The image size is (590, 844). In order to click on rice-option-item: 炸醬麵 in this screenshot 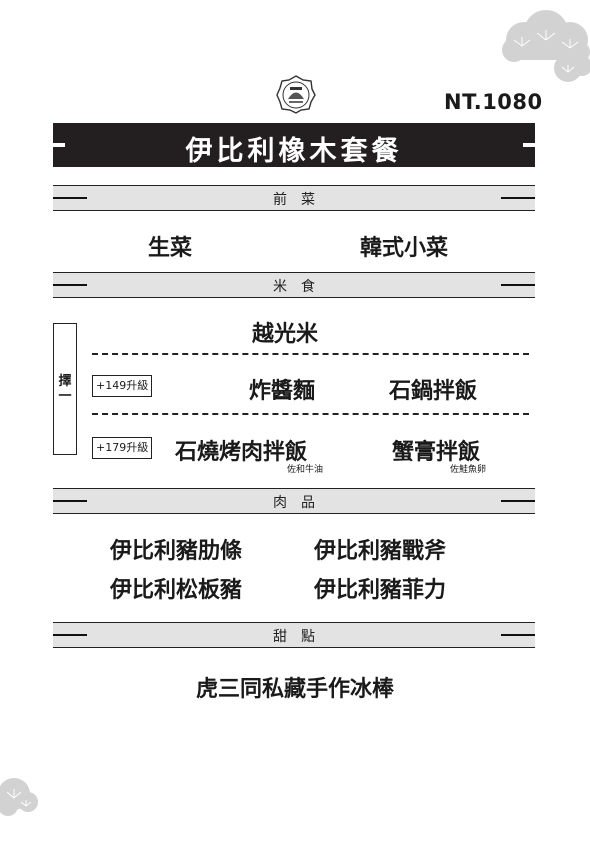, I will do `click(282, 391)`.